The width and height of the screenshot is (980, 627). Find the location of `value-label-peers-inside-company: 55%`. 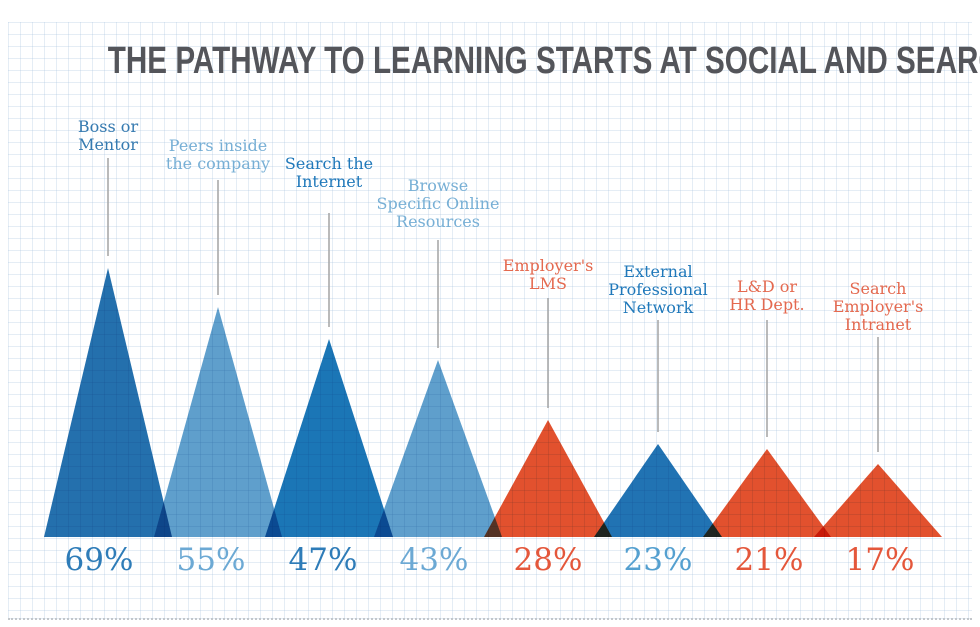

value-label-peers-inside-company: 55% is located at coordinates (211, 560).